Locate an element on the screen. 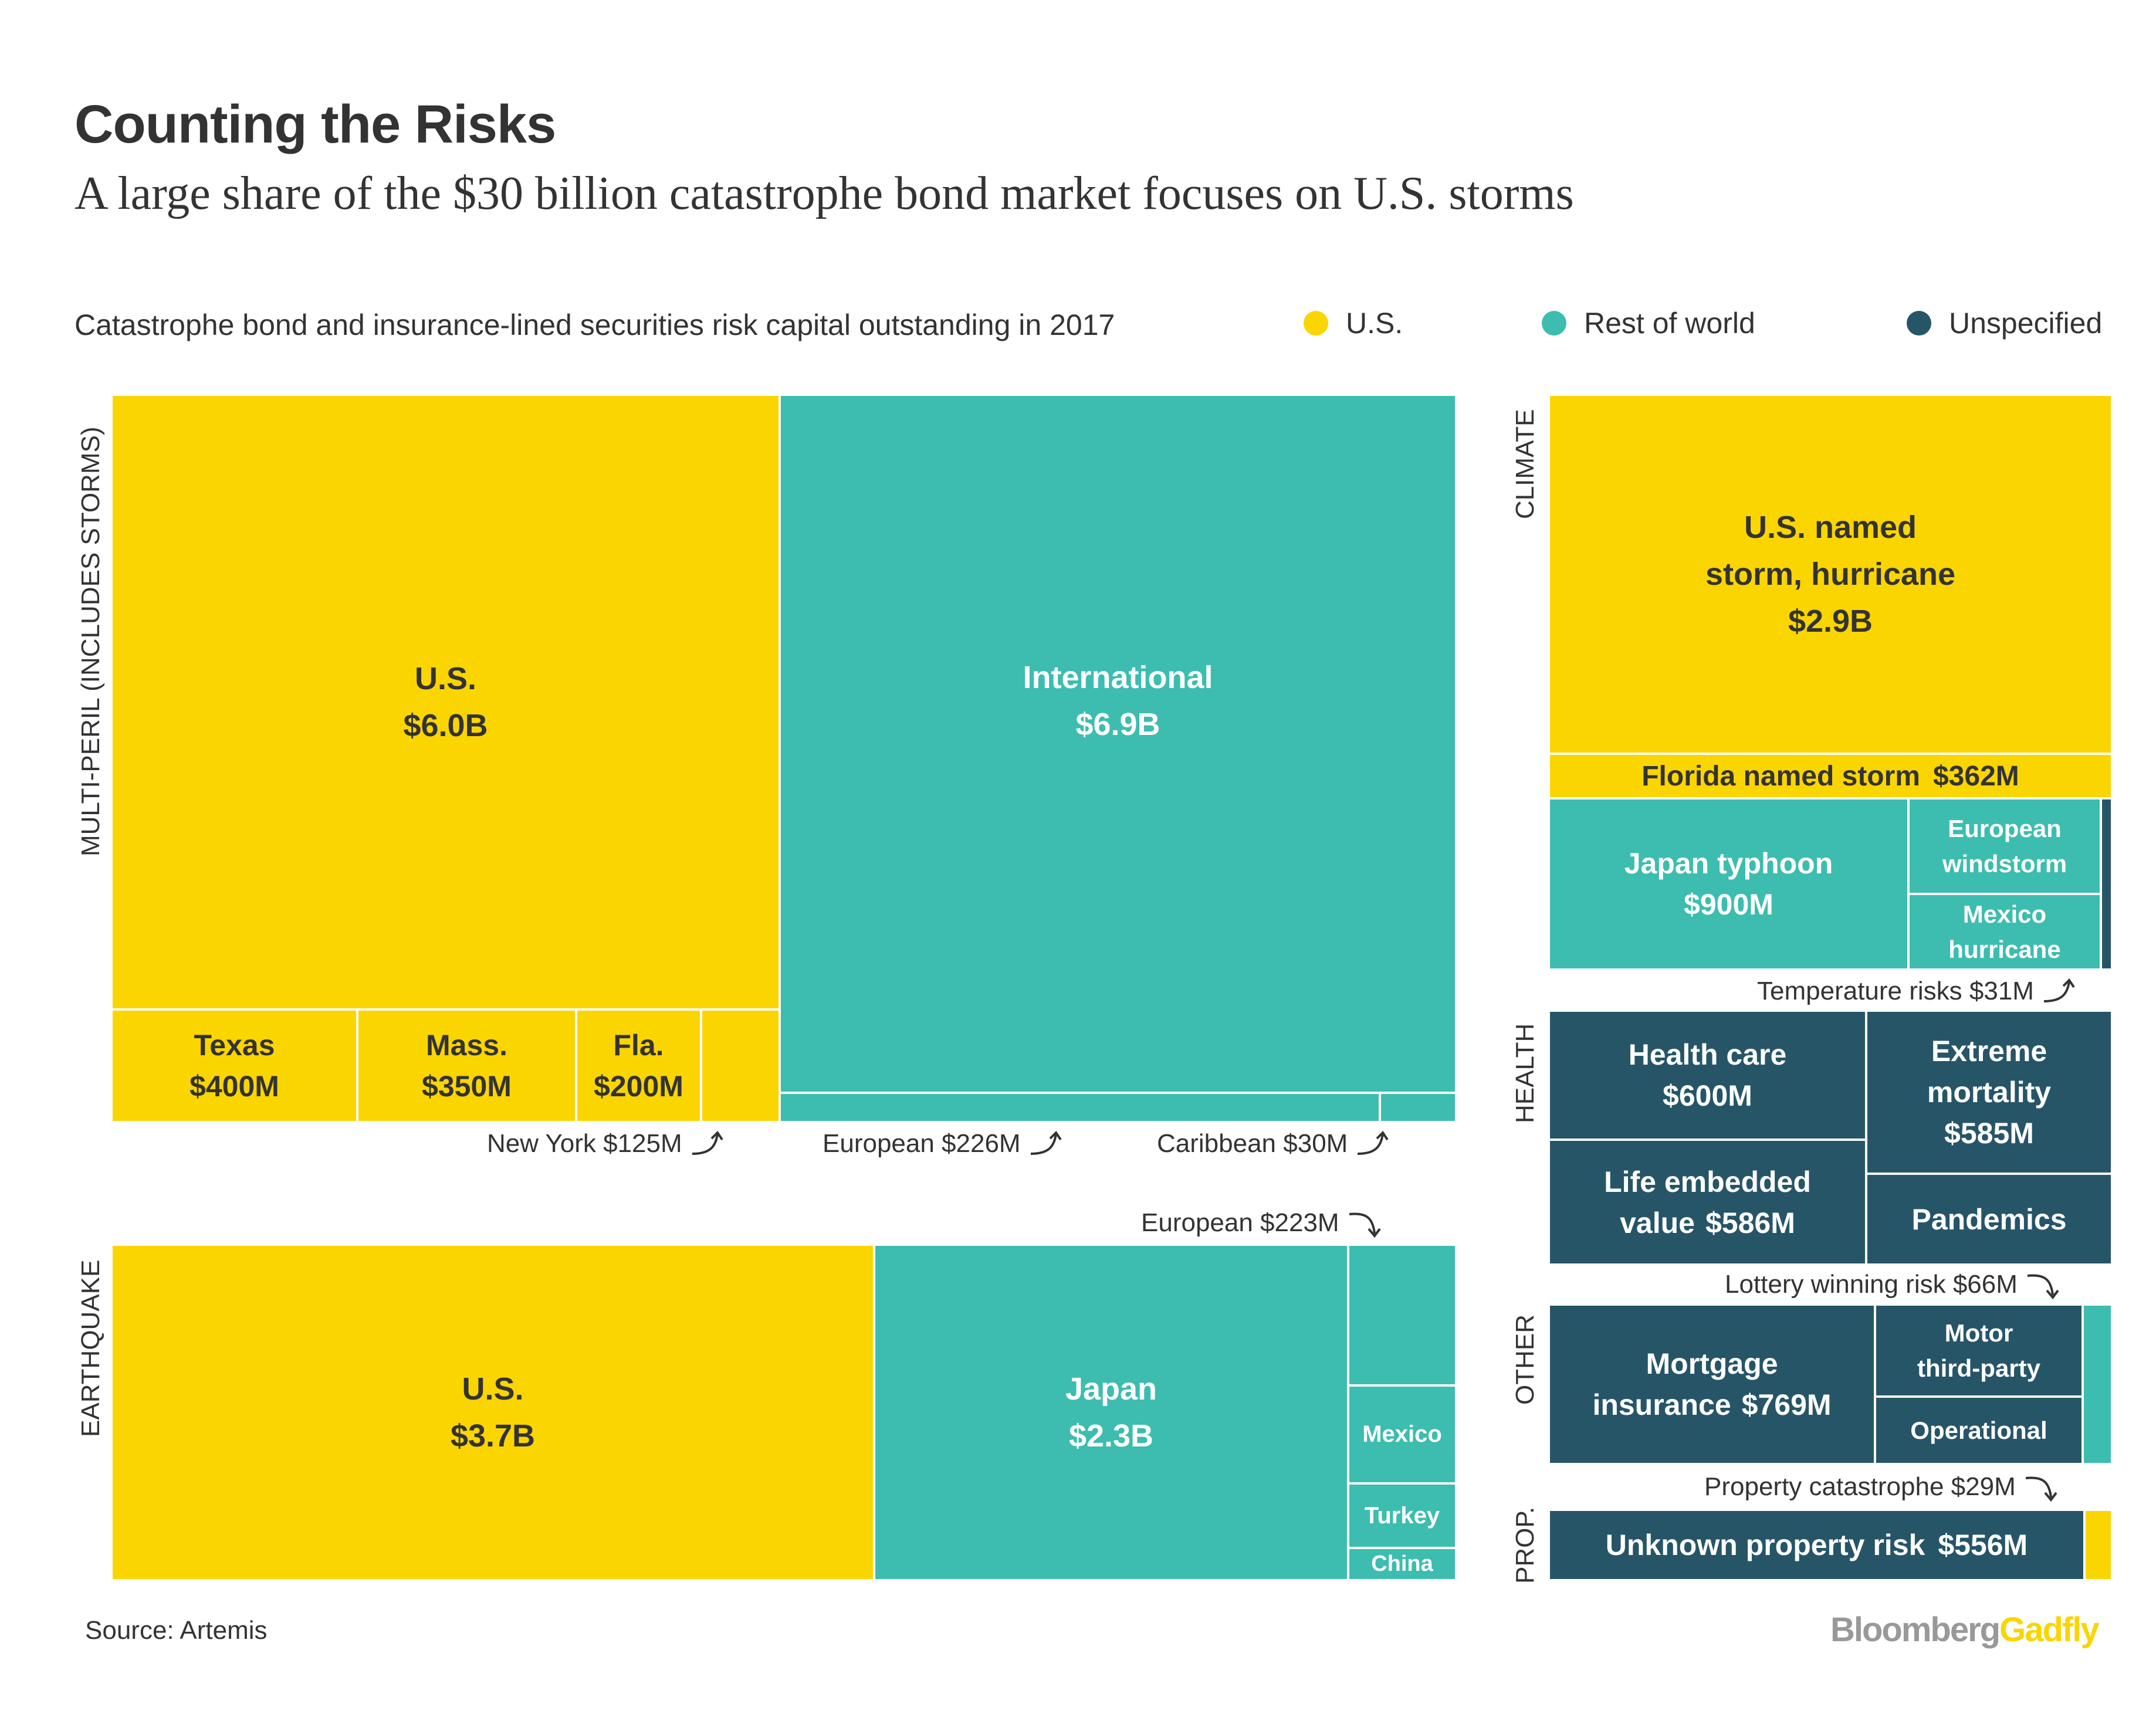 Image resolution: width=2156 pixels, height=1711 pixels. cell-label-line2: storm, hurricane is located at coordinates (1830, 574).